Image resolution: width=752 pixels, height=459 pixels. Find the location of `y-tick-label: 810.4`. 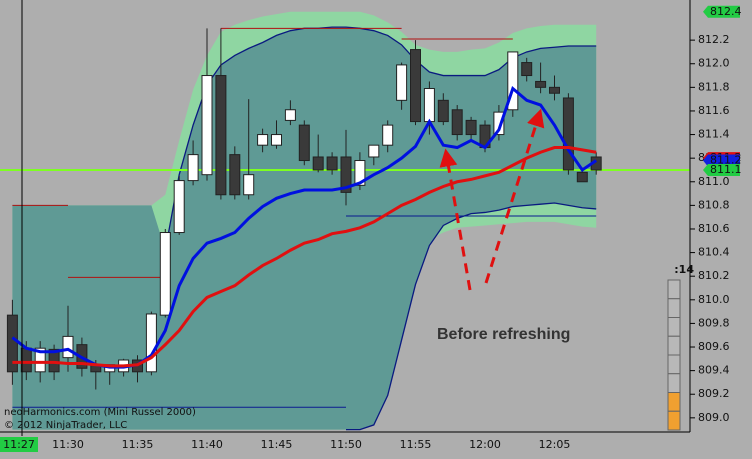

y-tick-label: 810.4 is located at coordinates (714, 252).